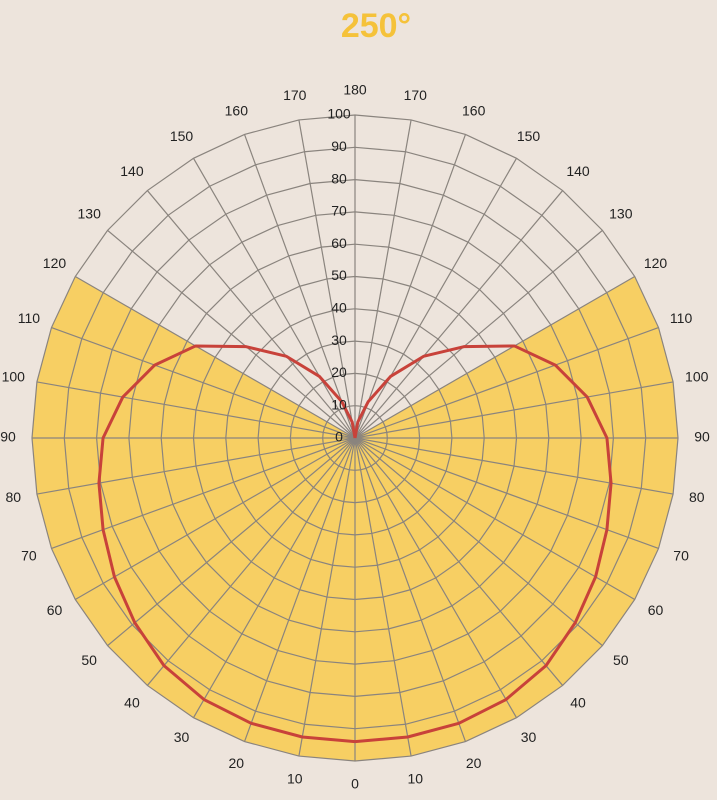  I want to click on r-tick-label: 20, so click(339, 372).